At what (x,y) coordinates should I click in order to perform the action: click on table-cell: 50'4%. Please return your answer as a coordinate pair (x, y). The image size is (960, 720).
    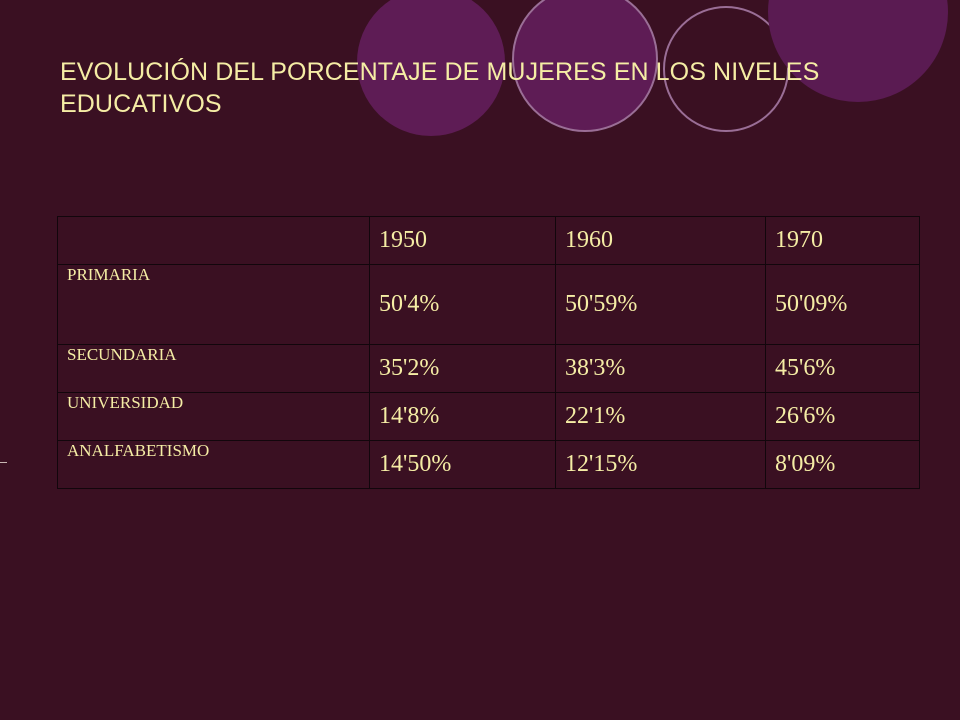
    Looking at the image, I should click on (462, 304).